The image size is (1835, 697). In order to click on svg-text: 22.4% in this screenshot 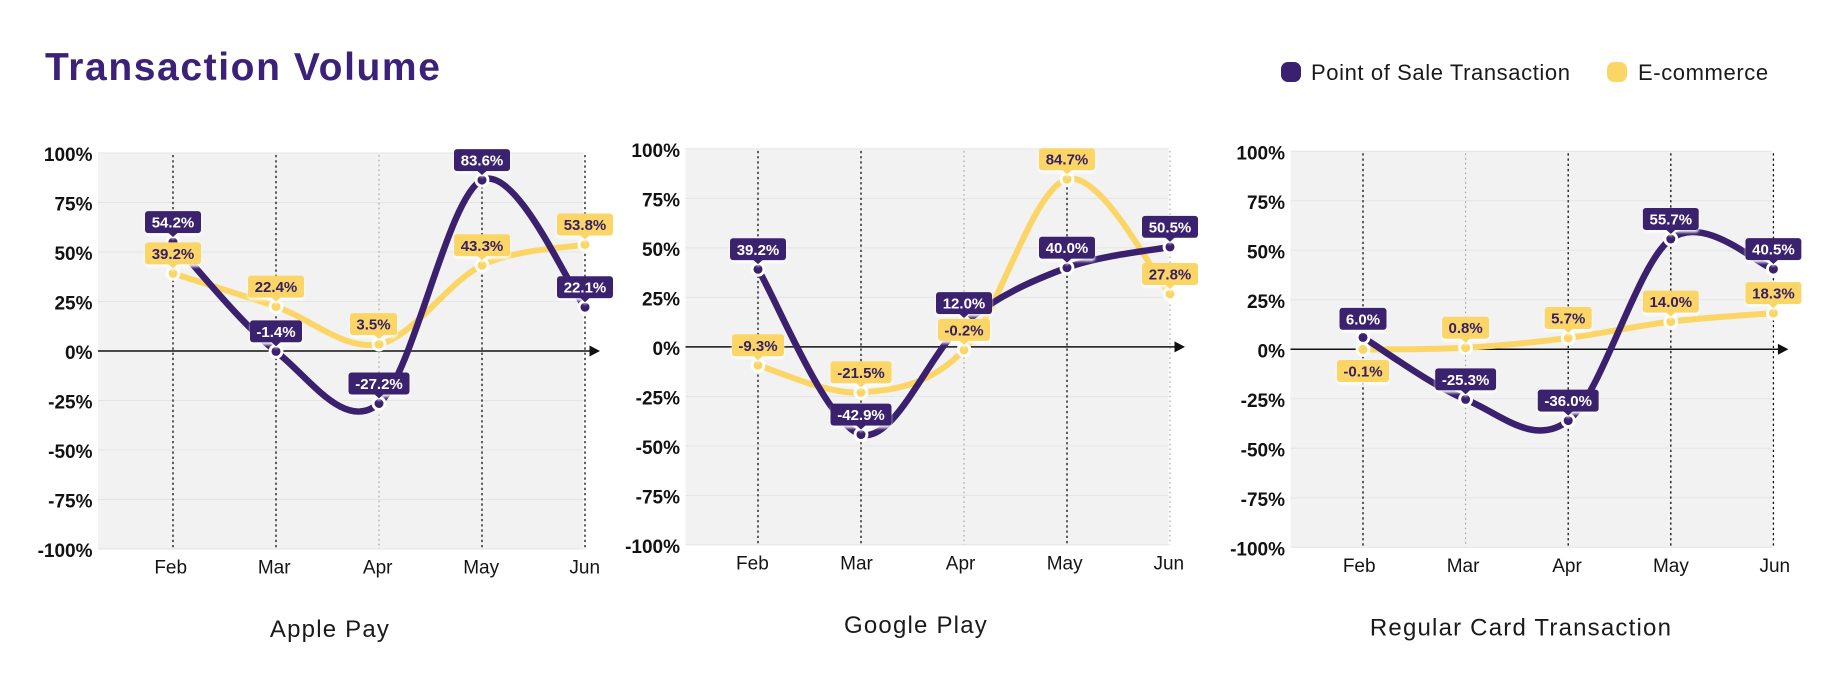, I will do `click(276, 287)`.